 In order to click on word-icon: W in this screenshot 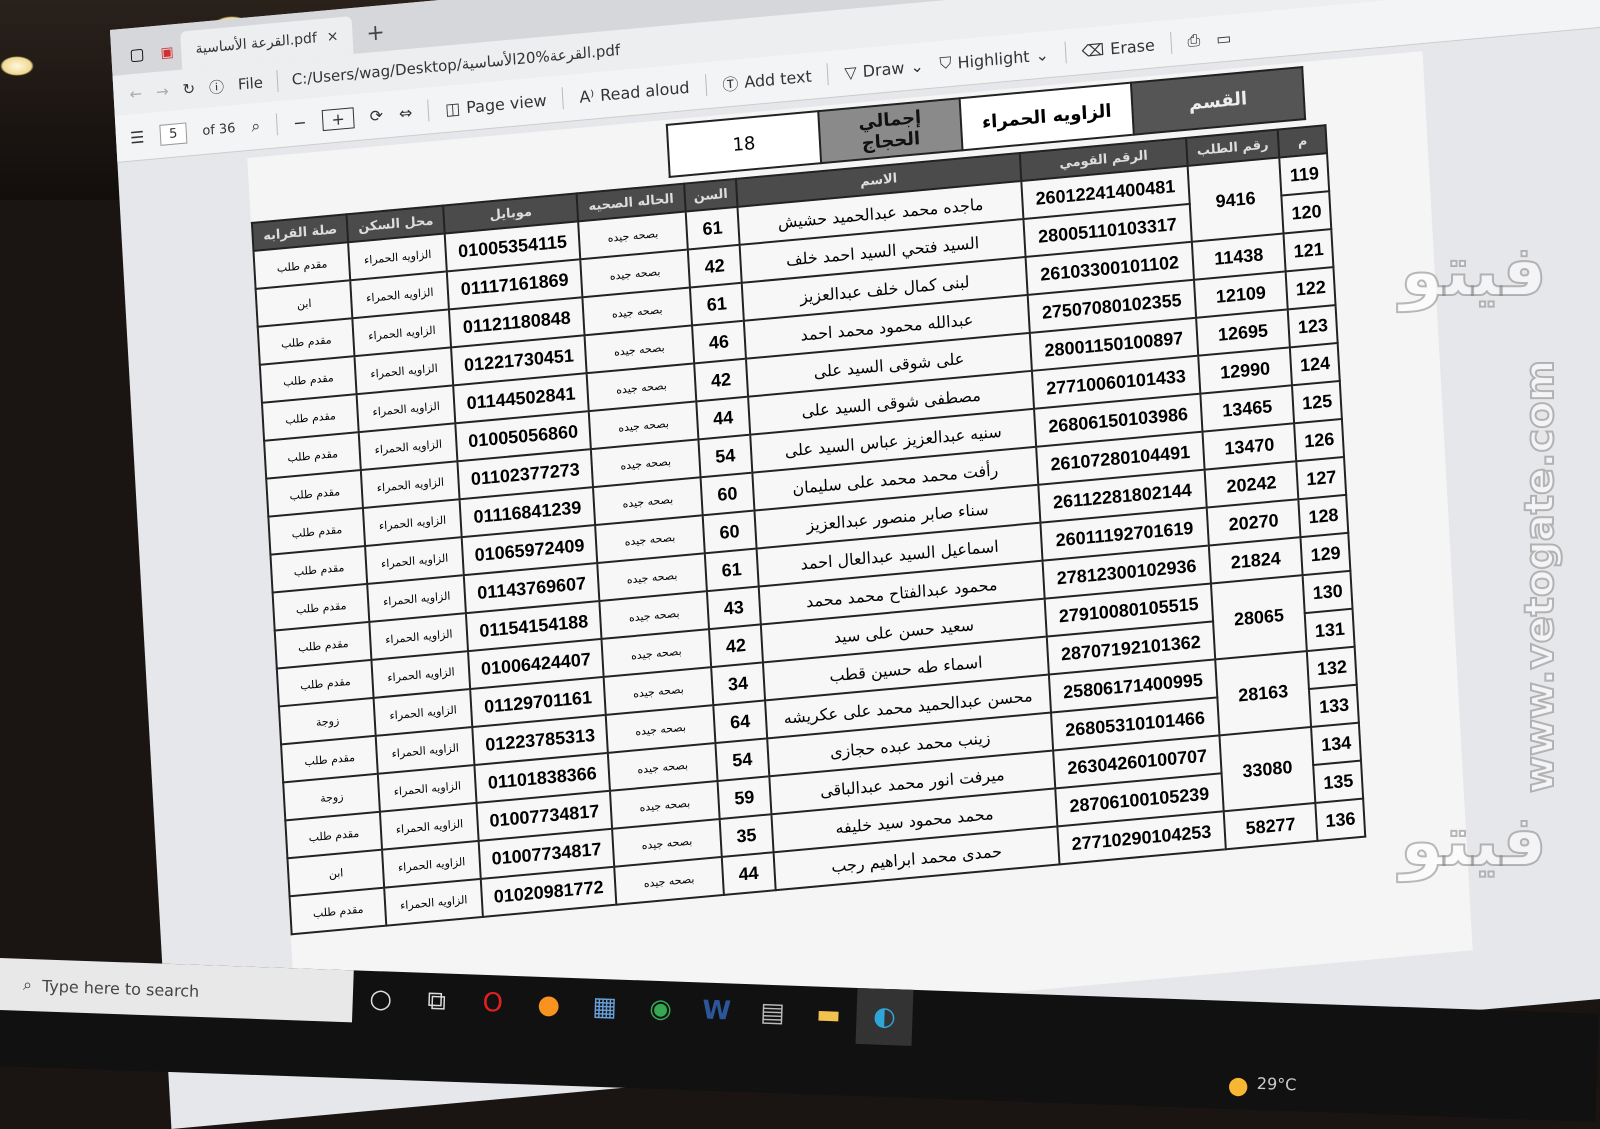, I will do `click(716, 1011)`.